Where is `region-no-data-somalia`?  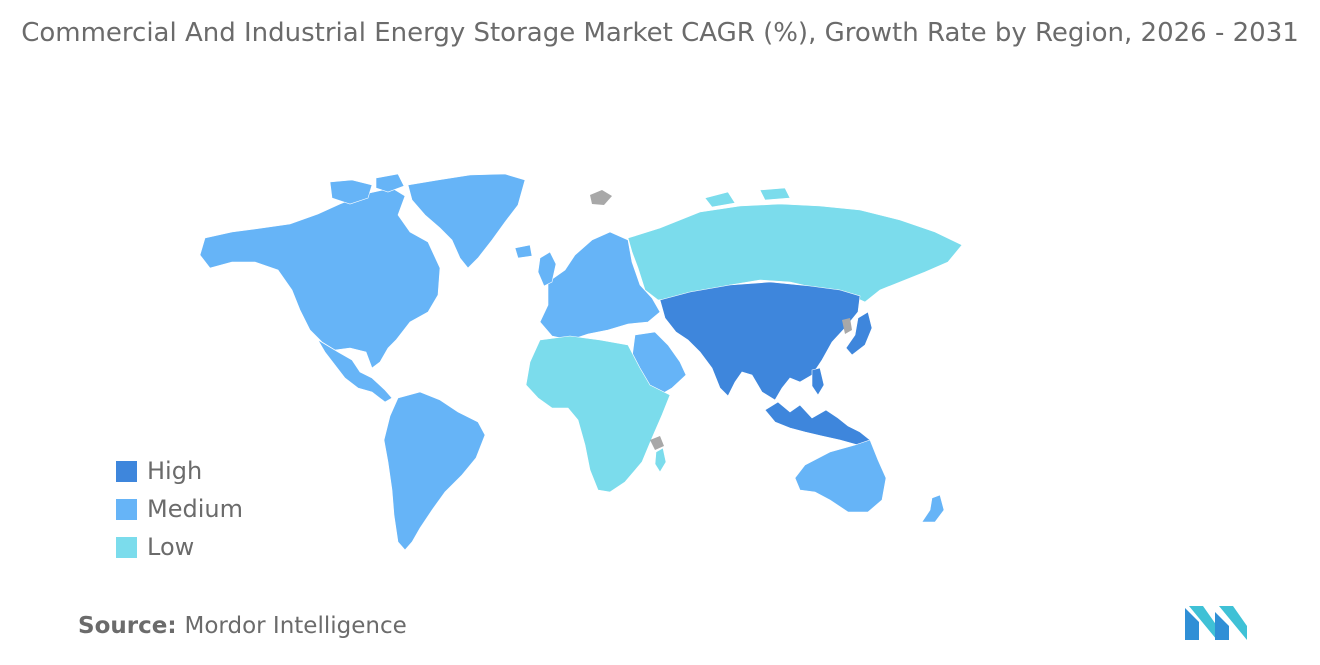
region-no-data-somalia is located at coordinates (657, 443).